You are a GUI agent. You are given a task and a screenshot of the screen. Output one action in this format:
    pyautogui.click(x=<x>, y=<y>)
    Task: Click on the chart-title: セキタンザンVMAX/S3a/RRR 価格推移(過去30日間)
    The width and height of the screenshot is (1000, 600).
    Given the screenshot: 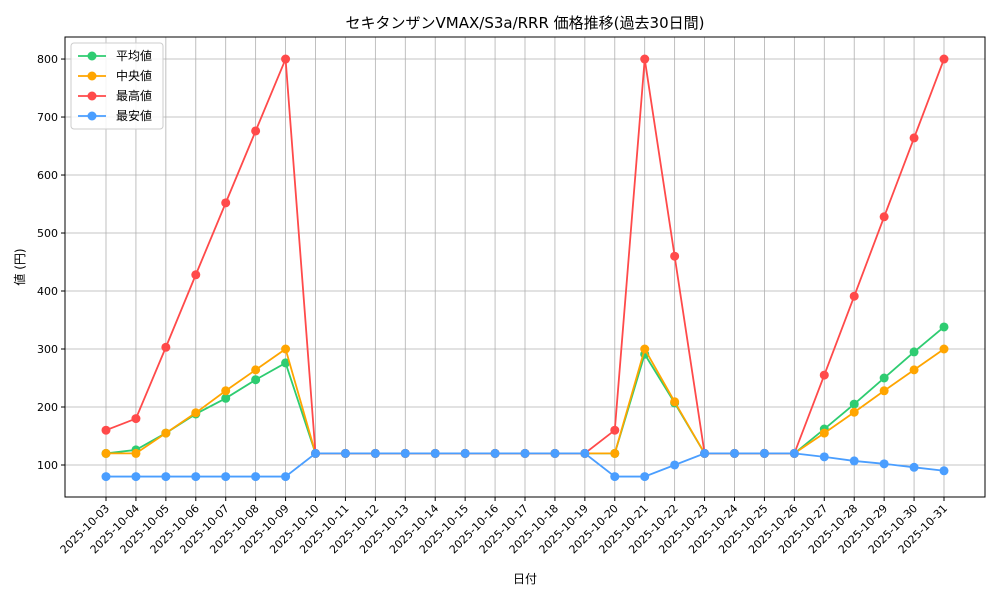 What is the action you would take?
    pyautogui.click(x=525, y=23)
    